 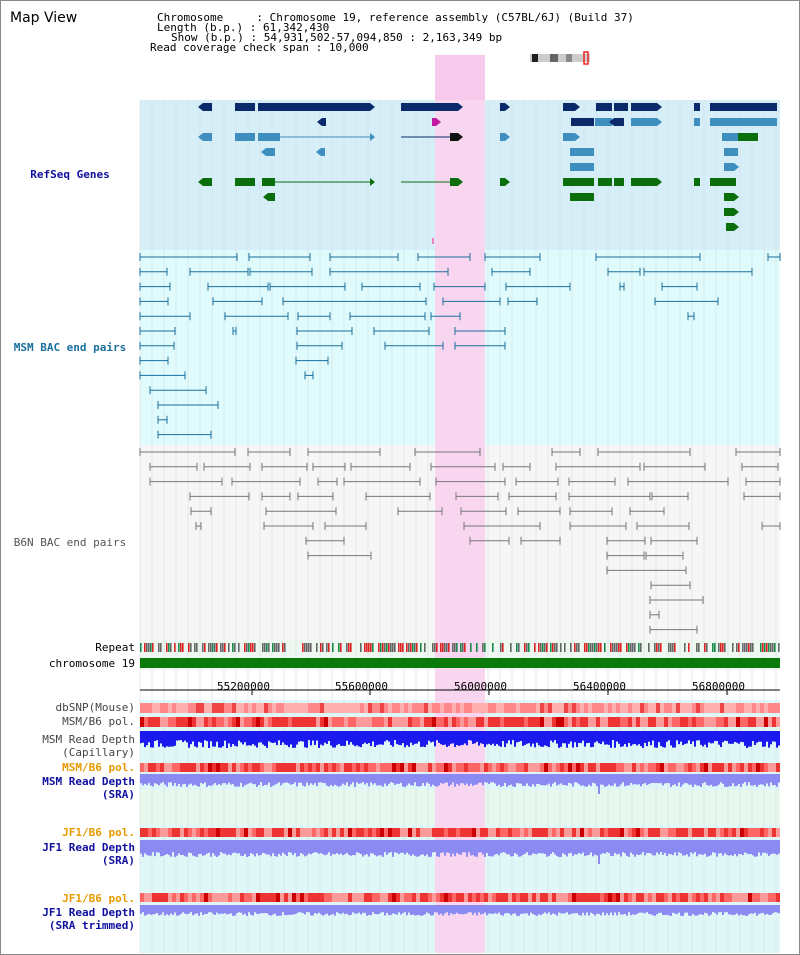 I want to click on track-label-refseq: RefSeq Genes, so click(x=70, y=174).